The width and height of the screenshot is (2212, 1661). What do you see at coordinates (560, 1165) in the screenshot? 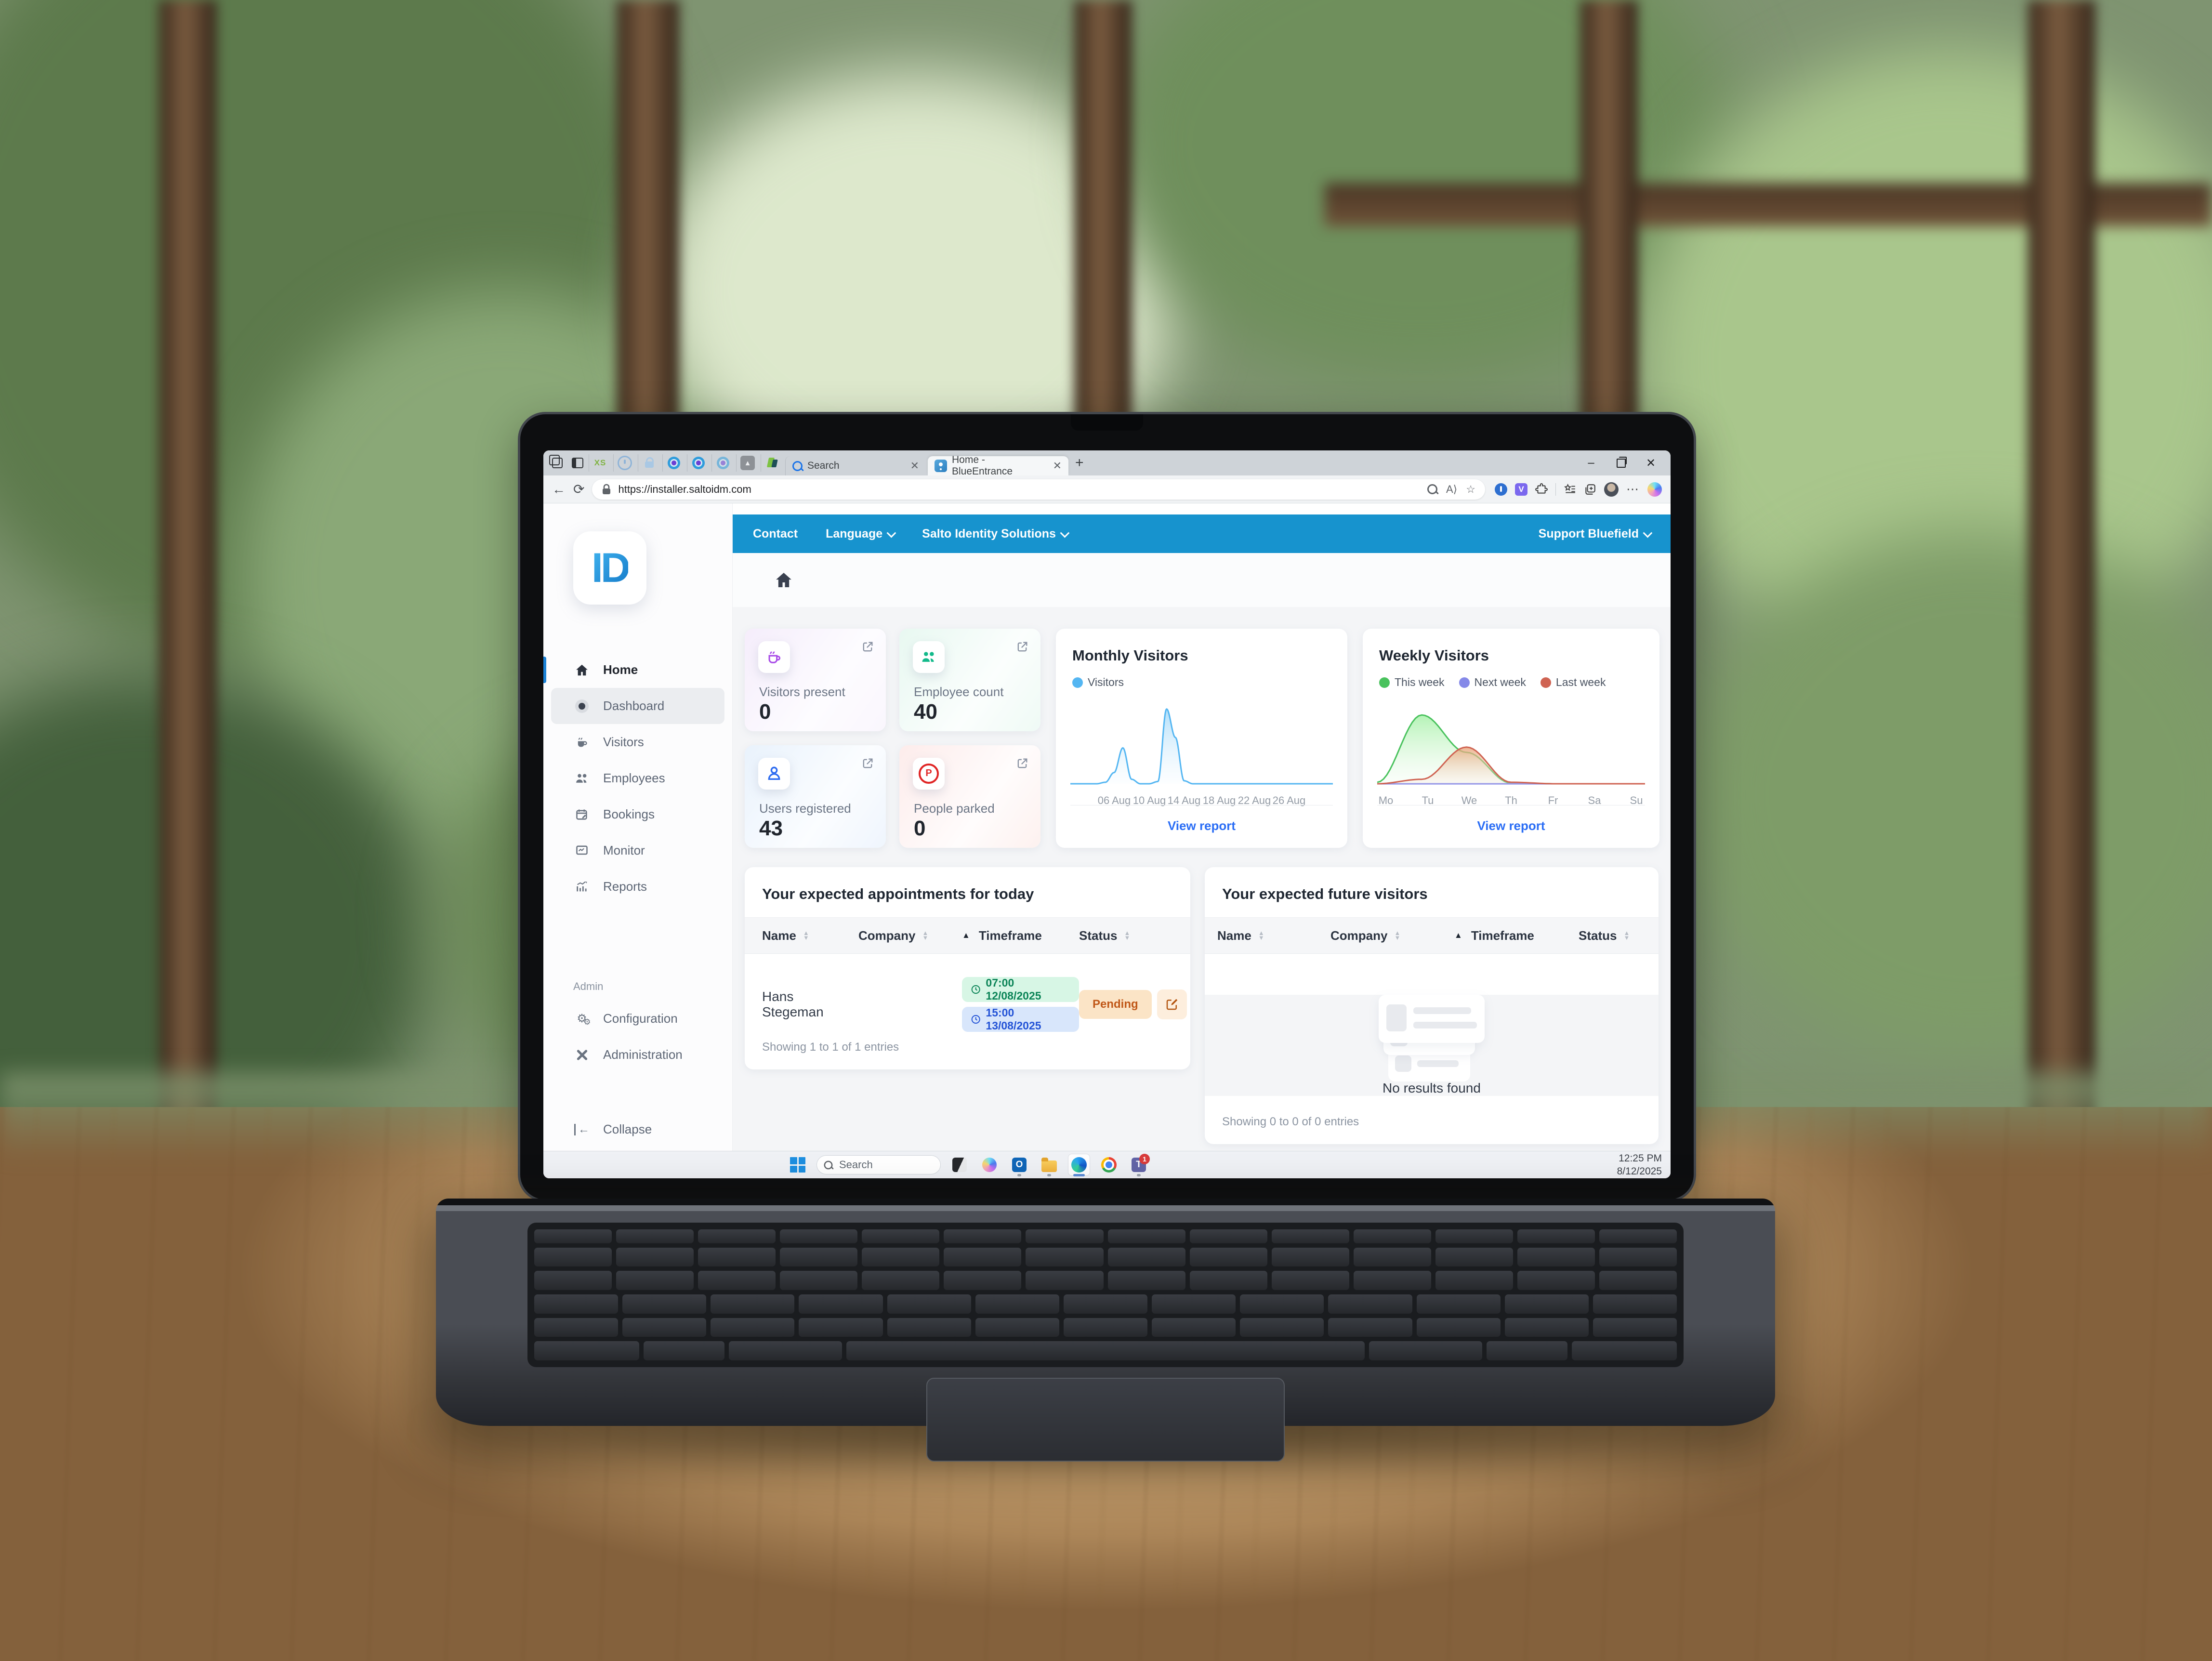
I see `weather-widget` at bounding box center [560, 1165].